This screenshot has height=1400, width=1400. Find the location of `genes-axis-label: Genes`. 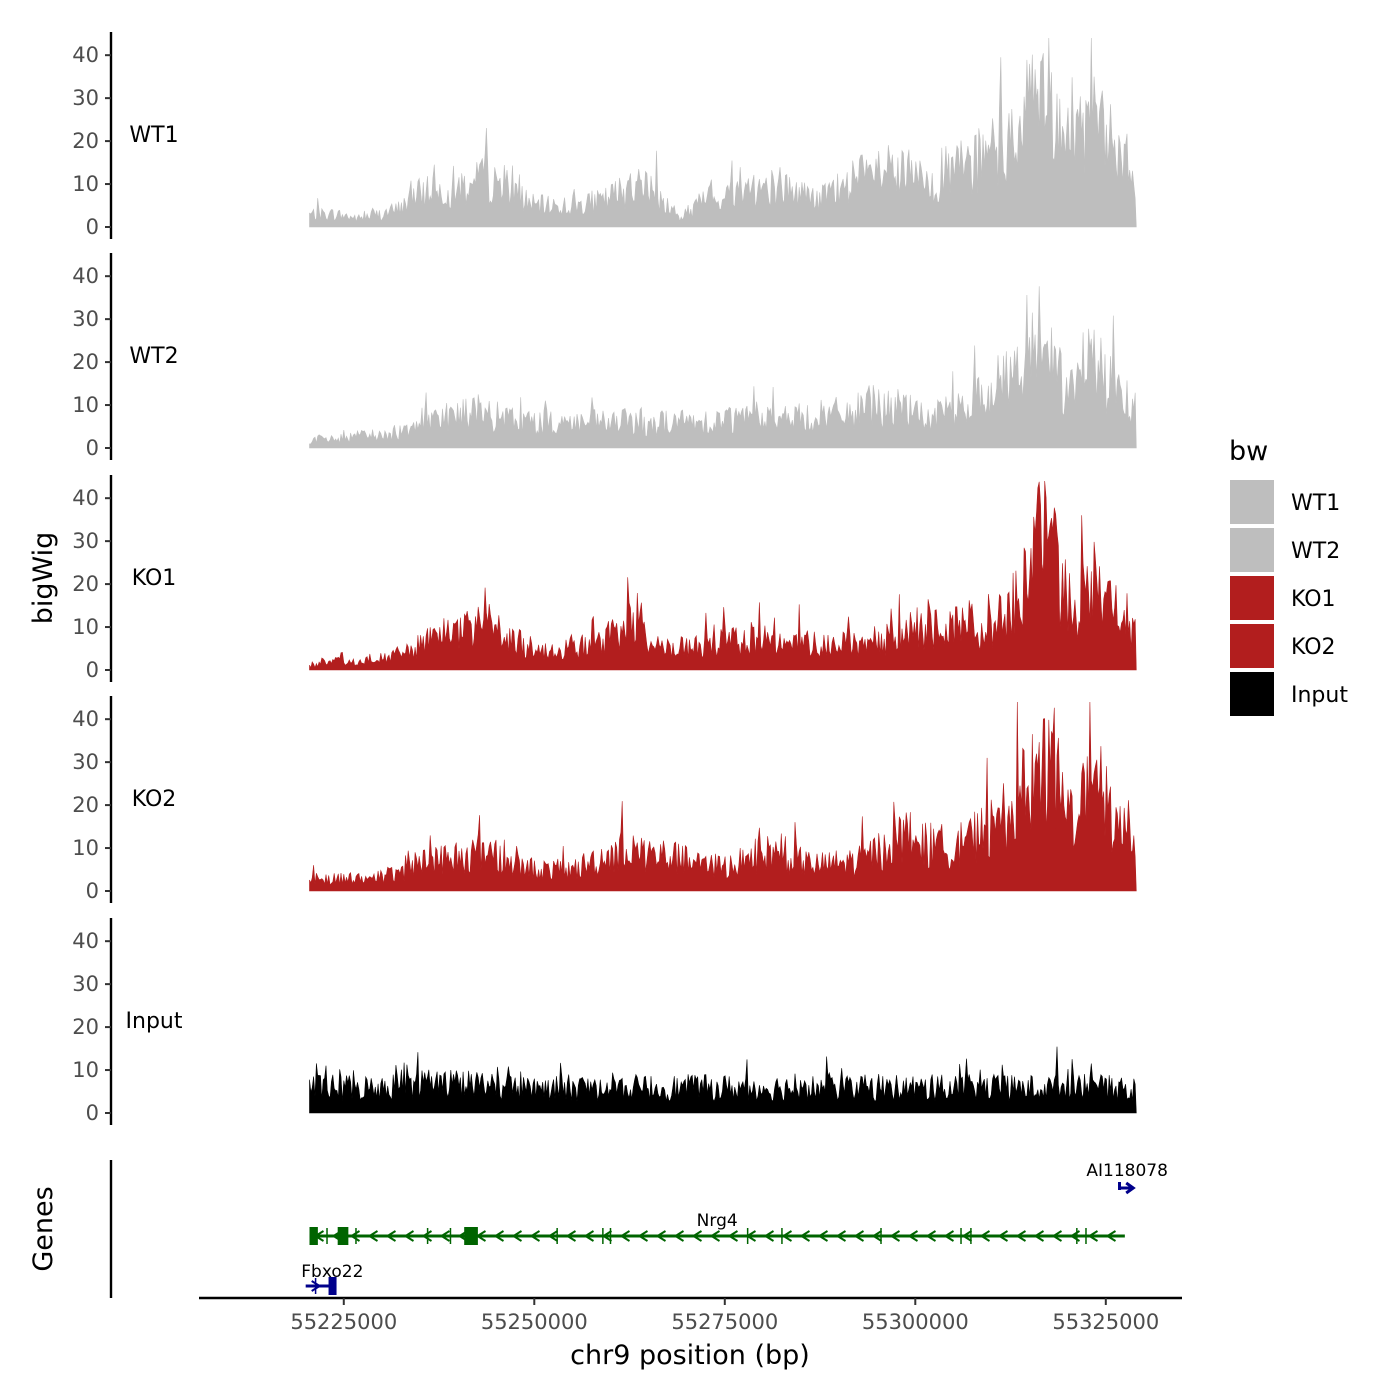

genes-axis-label: Genes is located at coordinates (43, 1228).